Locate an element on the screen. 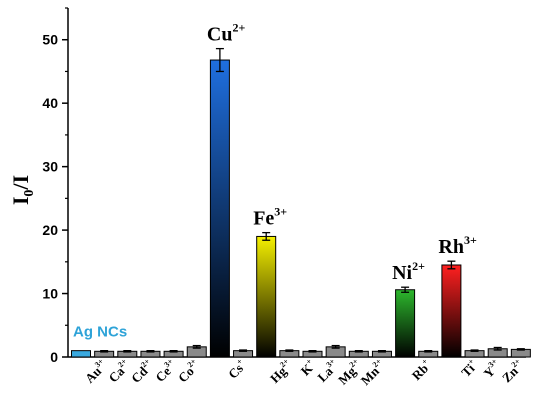  y-tick-label: 10 is located at coordinates (50, 294).